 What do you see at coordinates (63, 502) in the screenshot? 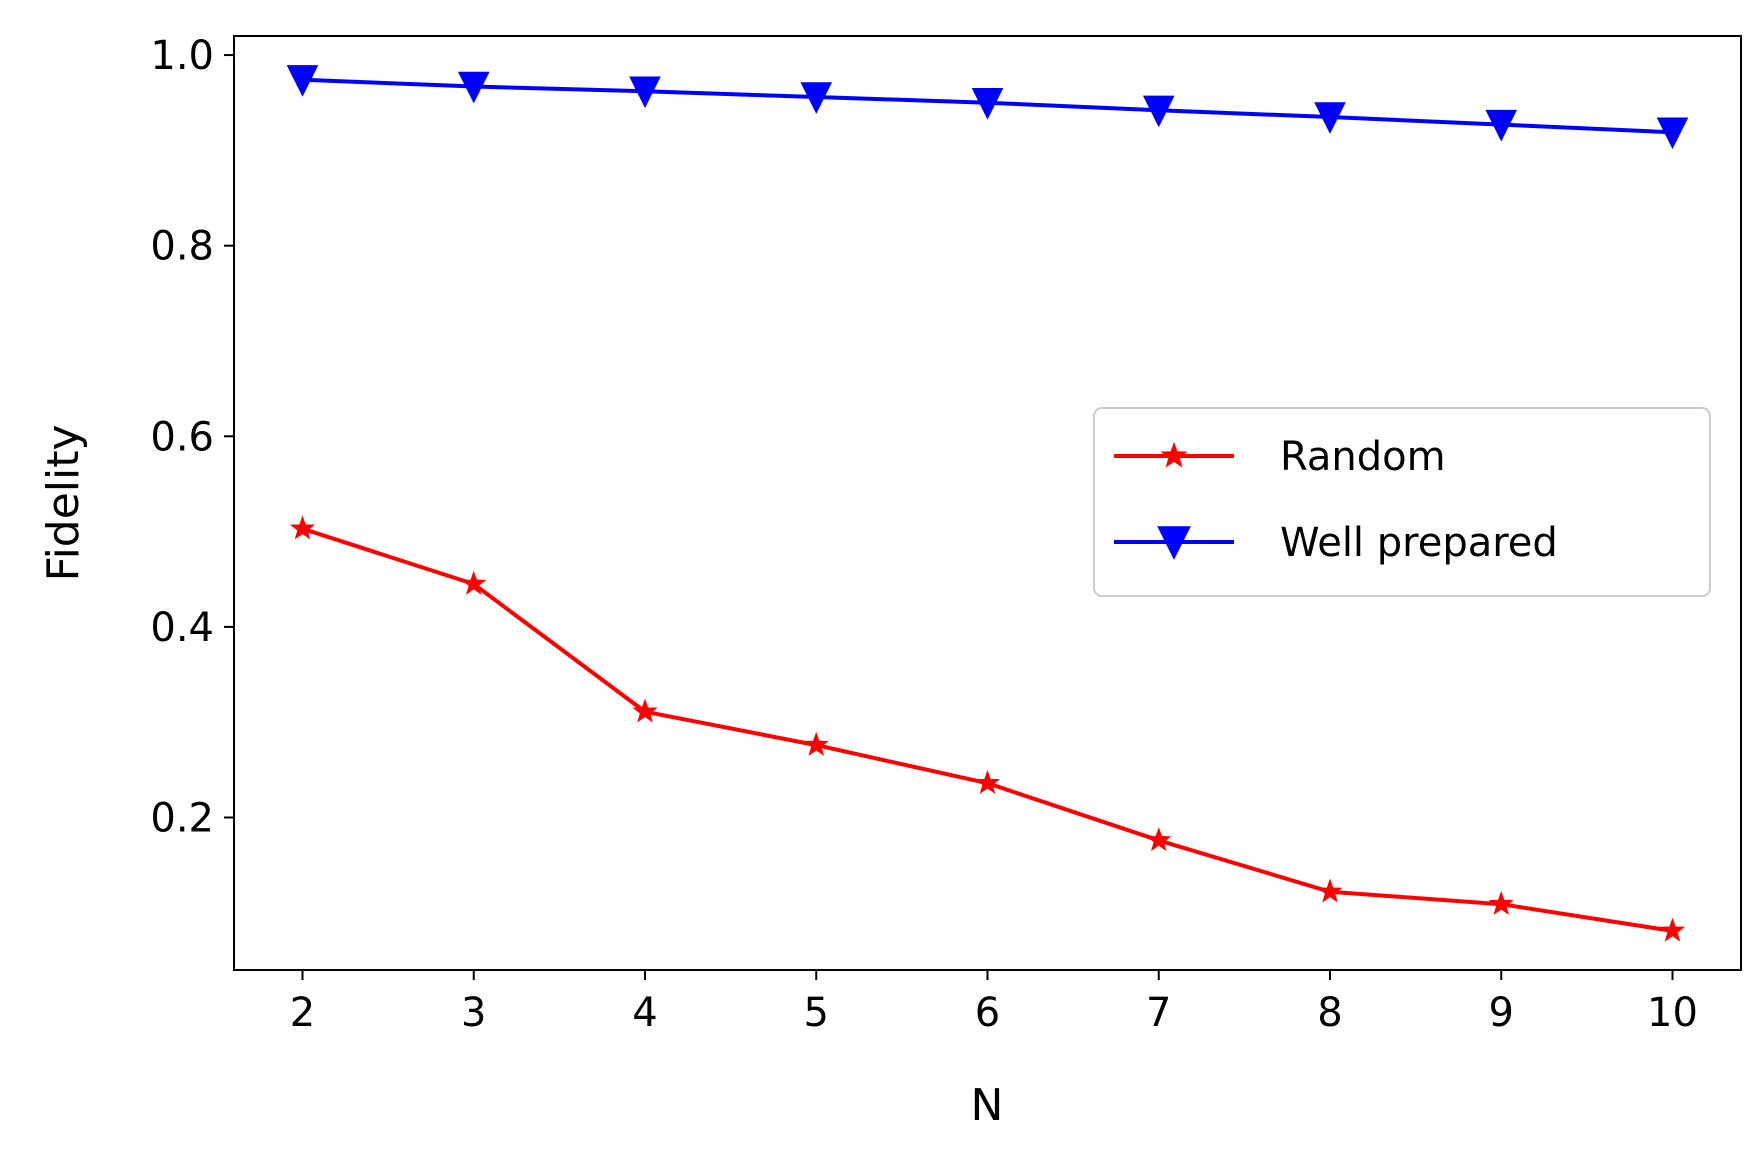
I see `y-axis-label: Fidelity` at bounding box center [63, 502].